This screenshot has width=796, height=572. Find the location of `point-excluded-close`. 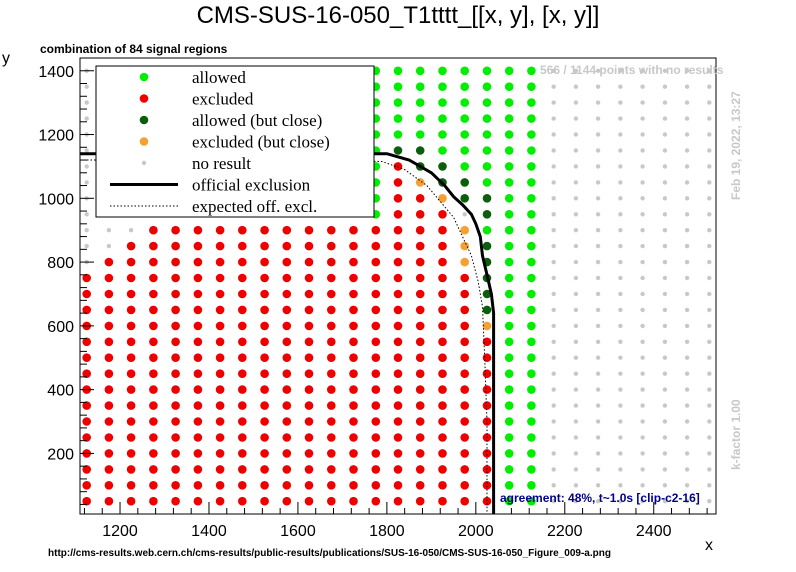

point-excluded-close is located at coordinates (465, 230).